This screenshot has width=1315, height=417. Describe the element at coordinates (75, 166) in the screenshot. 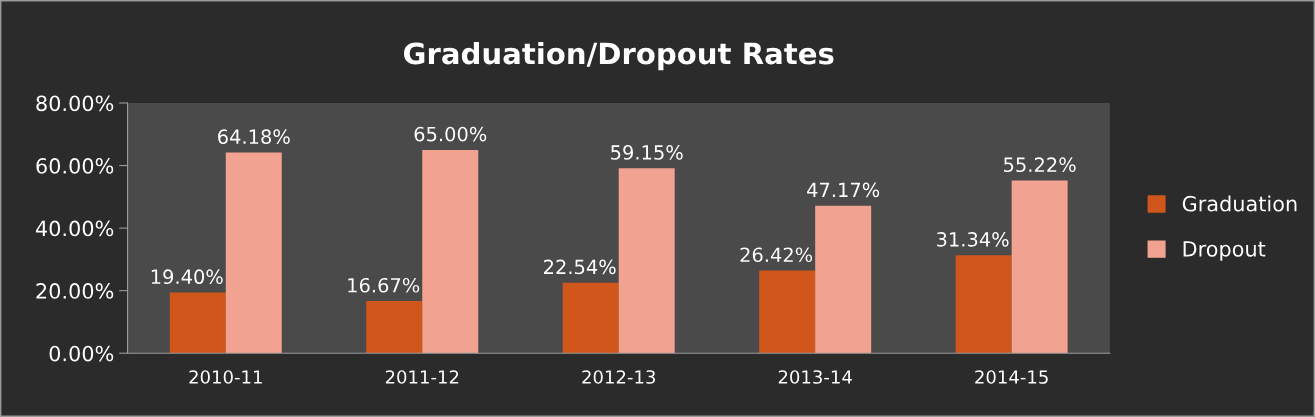

I see `y-tick-label: 60.00%` at that location.